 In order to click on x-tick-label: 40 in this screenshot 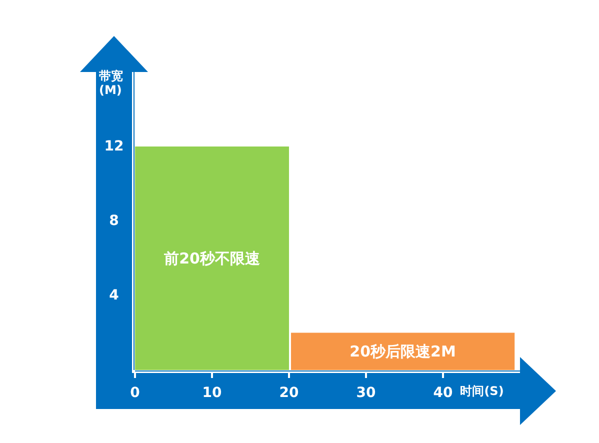, I will do `click(443, 393)`.